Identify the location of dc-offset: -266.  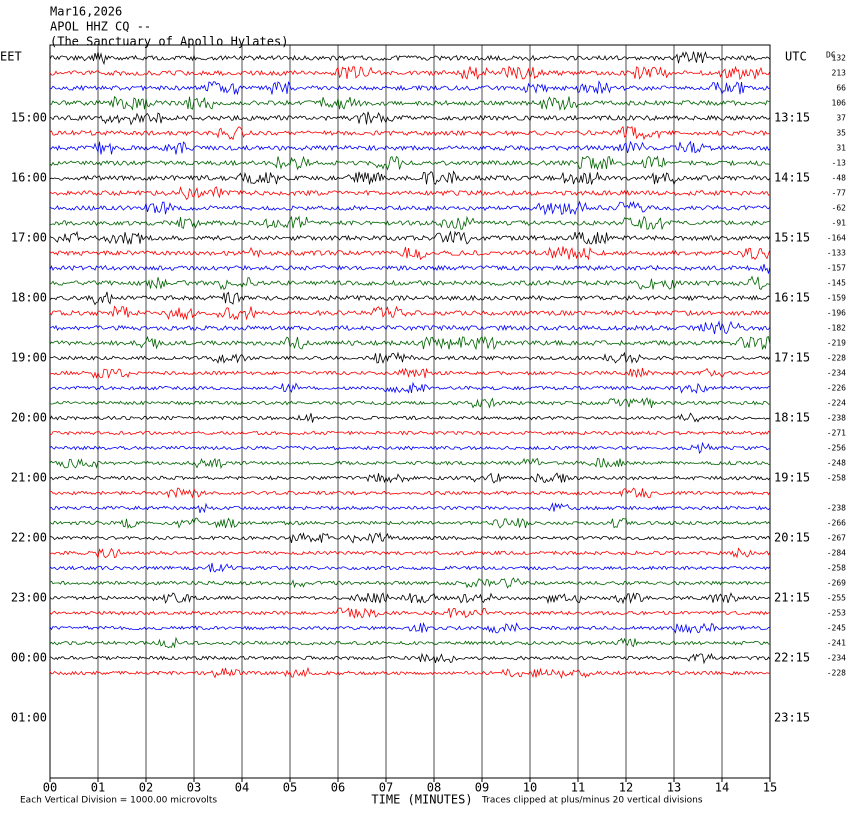
(836, 523).